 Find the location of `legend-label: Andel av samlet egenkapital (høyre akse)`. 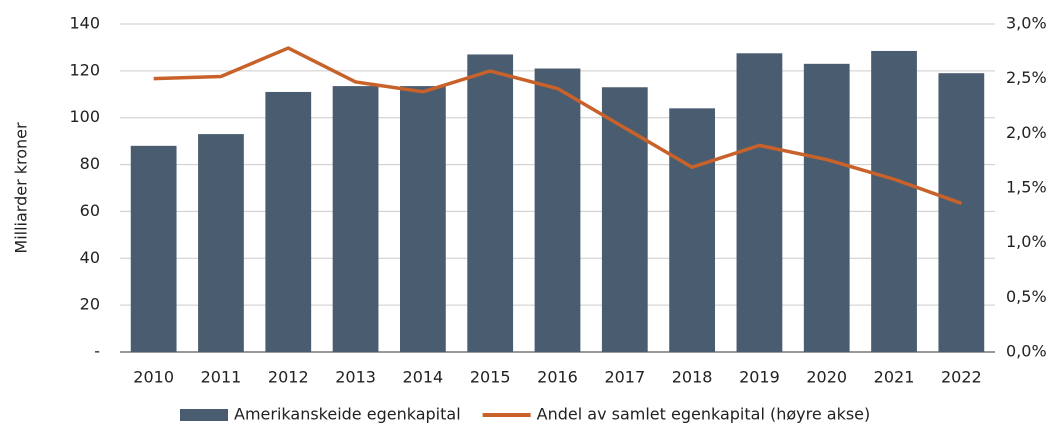

legend-label: Andel av samlet egenkapital (høyre akse) is located at coordinates (704, 414).